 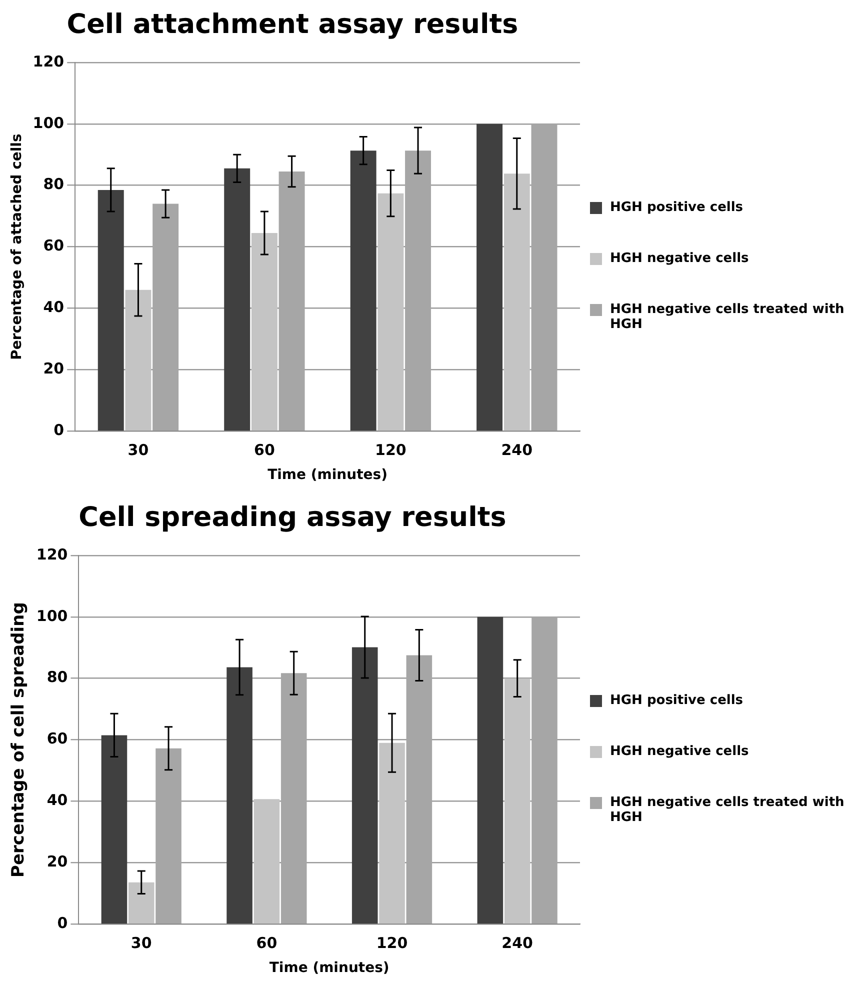 What do you see at coordinates (17, 247) in the screenshot?
I see `y-axis-title: Percentage of attached cells` at bounding box center [17, 247].